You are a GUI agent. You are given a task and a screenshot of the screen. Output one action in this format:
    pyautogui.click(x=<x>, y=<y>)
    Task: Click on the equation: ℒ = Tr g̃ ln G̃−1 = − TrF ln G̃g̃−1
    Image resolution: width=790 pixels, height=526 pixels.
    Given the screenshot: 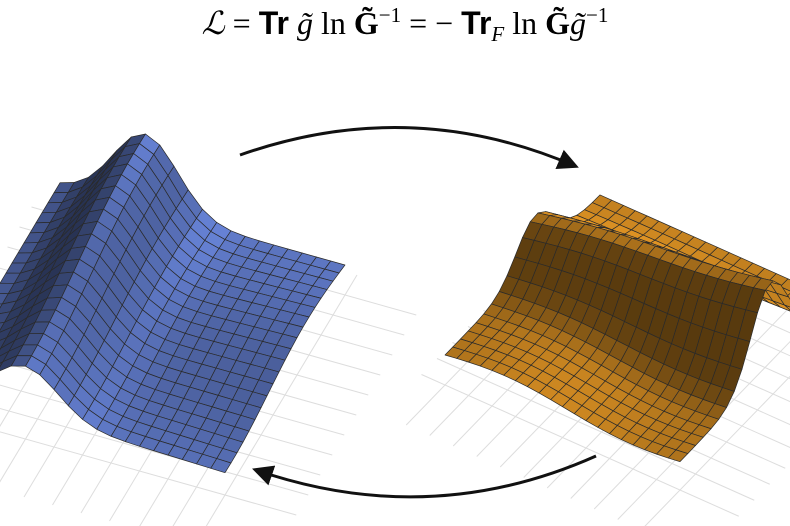 What is the action you would take?
    pyautogui.click(x=405, y=24)
    